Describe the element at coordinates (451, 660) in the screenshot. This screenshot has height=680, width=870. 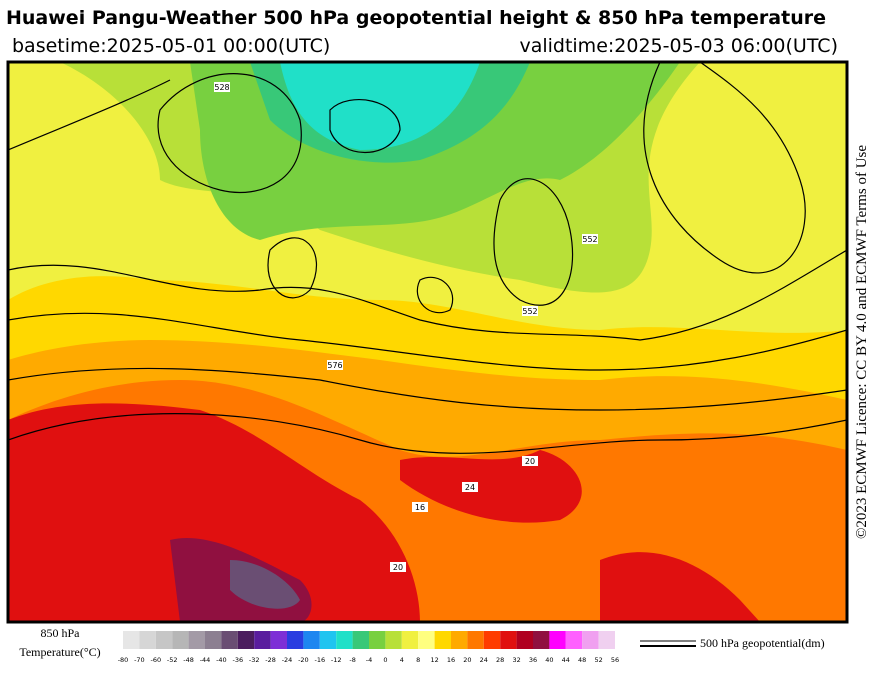
I see `colorbar-tick-label: 16` at that location.